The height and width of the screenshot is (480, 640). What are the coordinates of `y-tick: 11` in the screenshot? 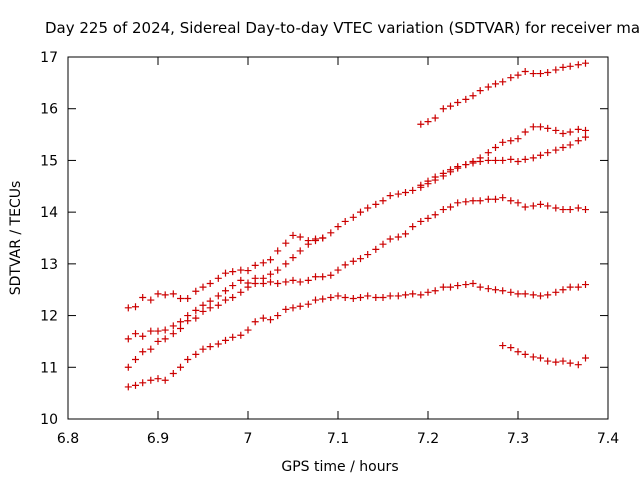 It's located at (324, 368).